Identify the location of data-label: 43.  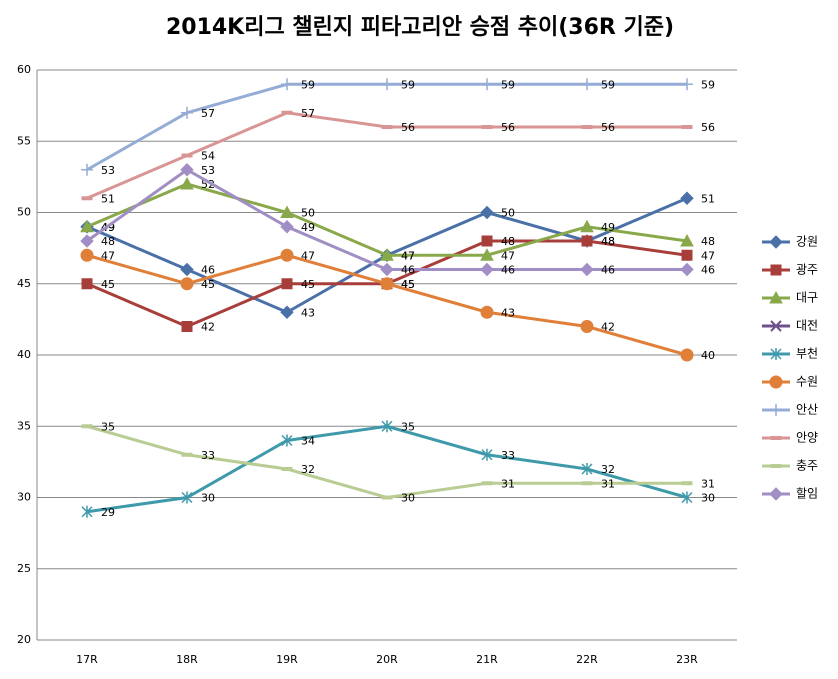
(308, 312).